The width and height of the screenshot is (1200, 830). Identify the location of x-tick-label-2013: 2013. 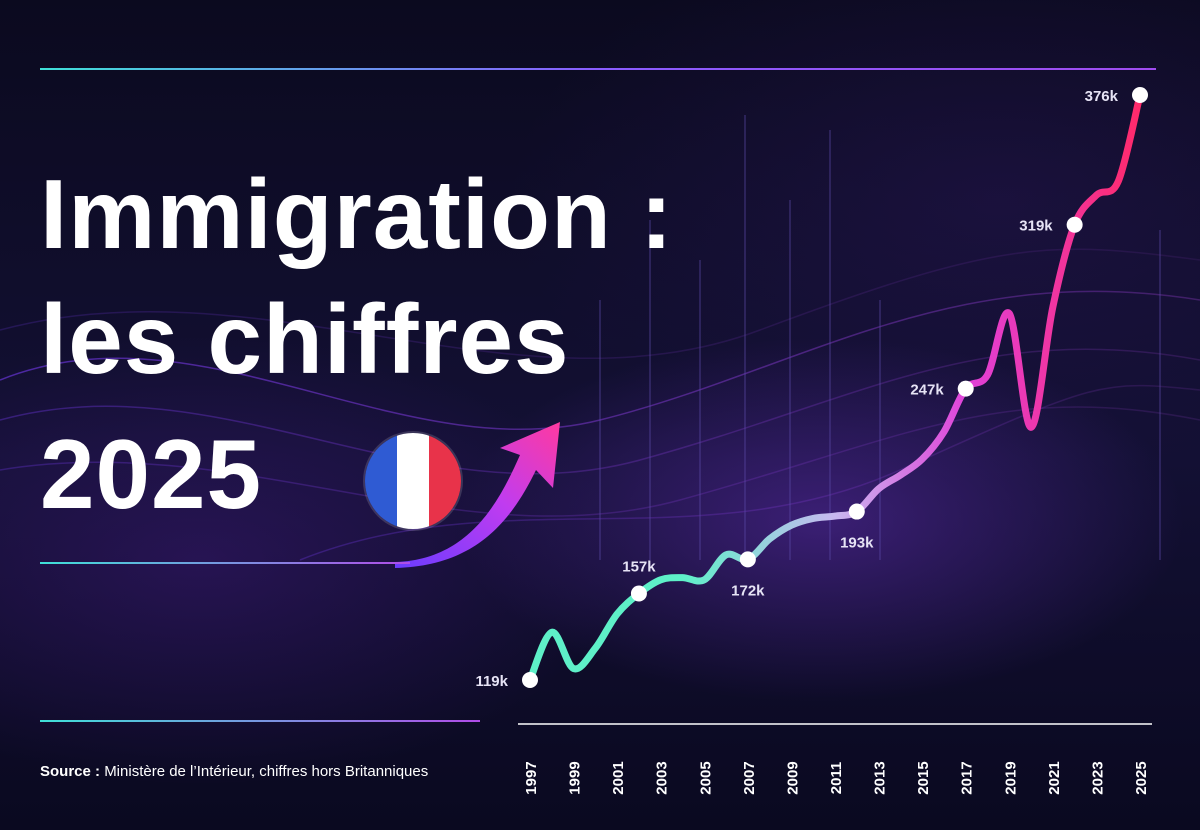
(880, 777).